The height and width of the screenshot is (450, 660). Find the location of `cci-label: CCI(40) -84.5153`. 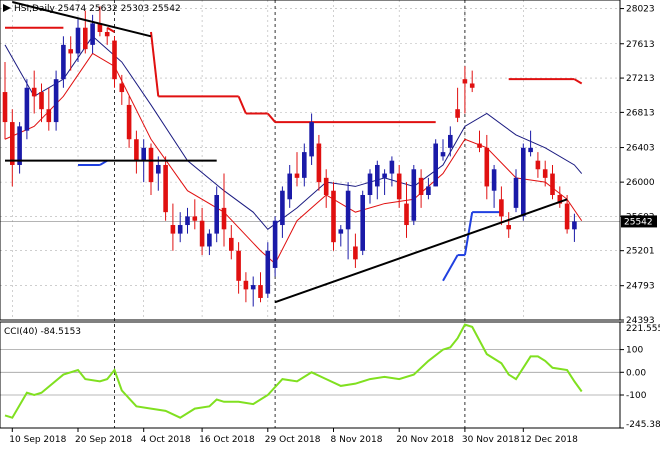

cci-label: CCI(40) -84.5153 is located at coordinates (42, 332).